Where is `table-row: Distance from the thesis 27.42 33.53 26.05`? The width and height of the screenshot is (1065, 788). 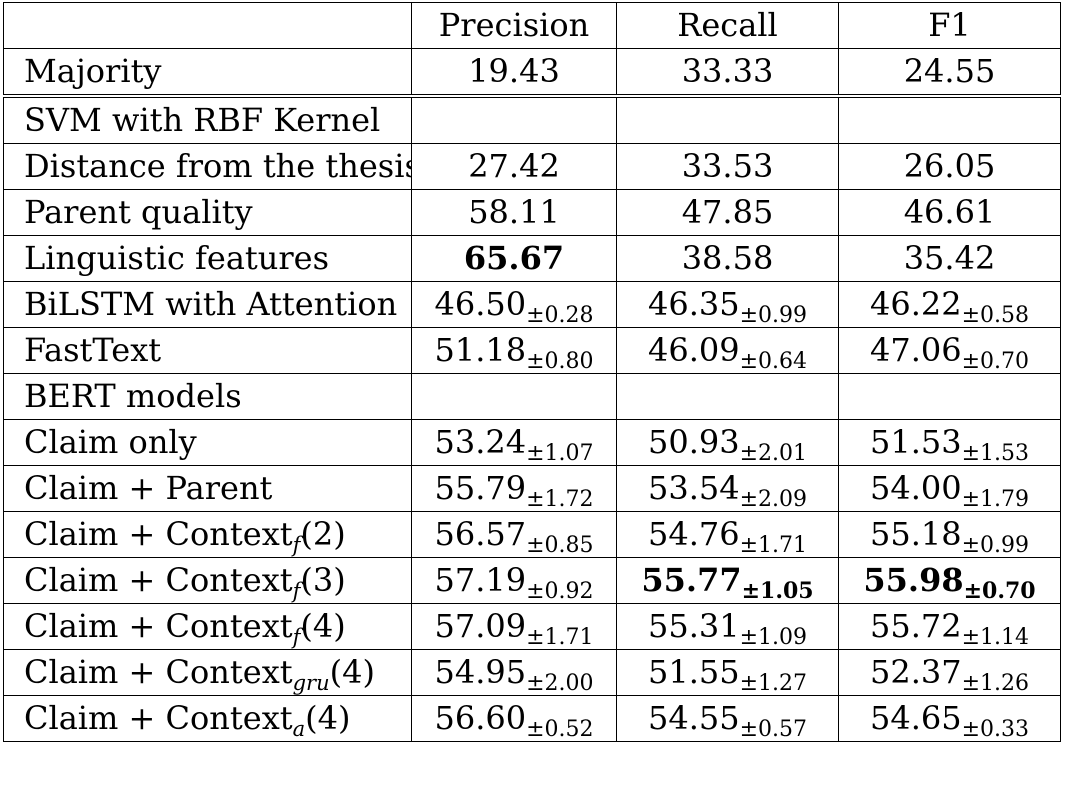
table-row: Distance from the thesis 27.42 33.53 26.05 is located at coordinates (532, 166).